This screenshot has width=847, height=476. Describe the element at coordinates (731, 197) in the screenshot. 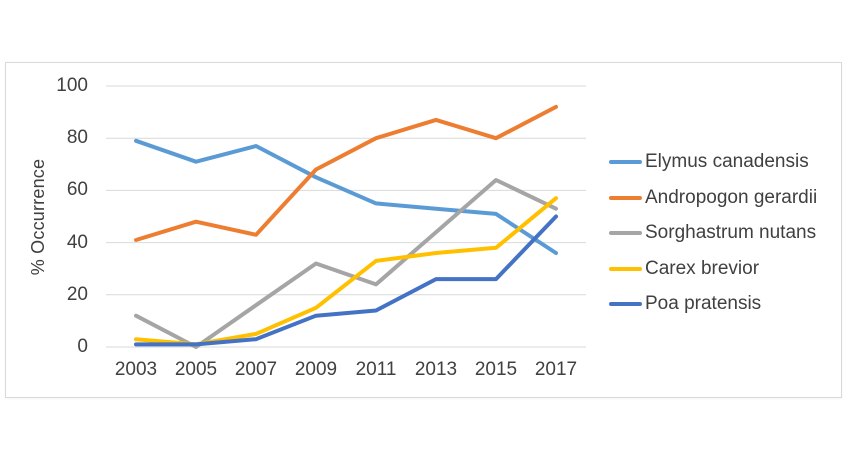

I see `legend-label: Andropogon gerardii` at that location.